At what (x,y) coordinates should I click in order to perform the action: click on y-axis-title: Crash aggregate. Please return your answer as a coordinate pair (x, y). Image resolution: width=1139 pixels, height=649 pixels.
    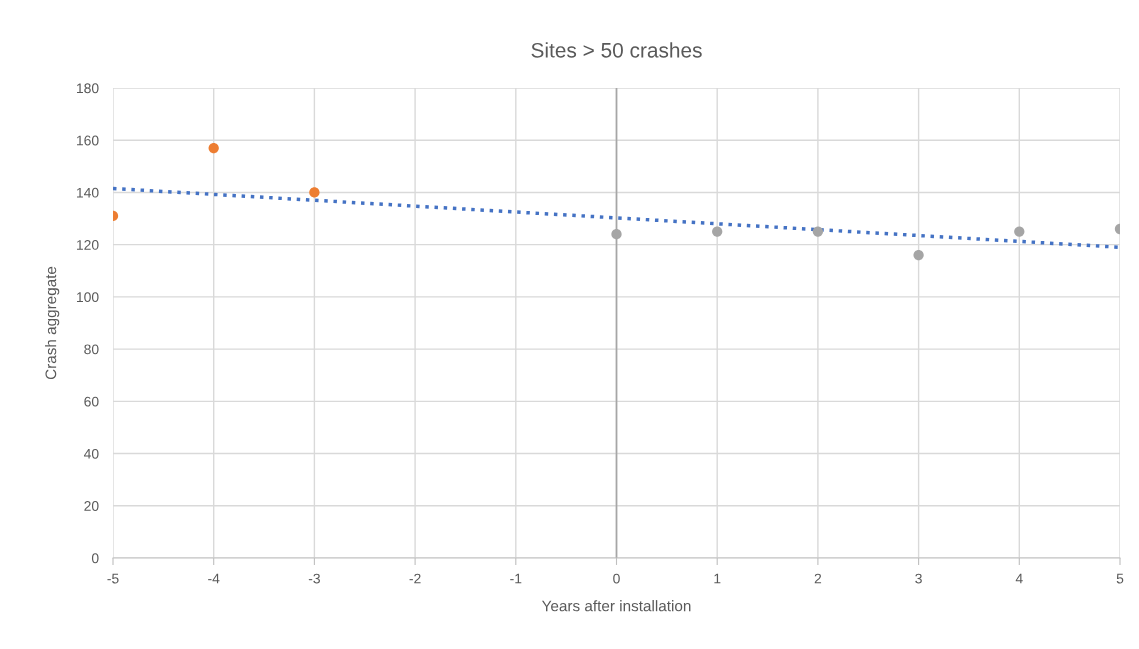
    Looking at the image, I should click on (52, 323).